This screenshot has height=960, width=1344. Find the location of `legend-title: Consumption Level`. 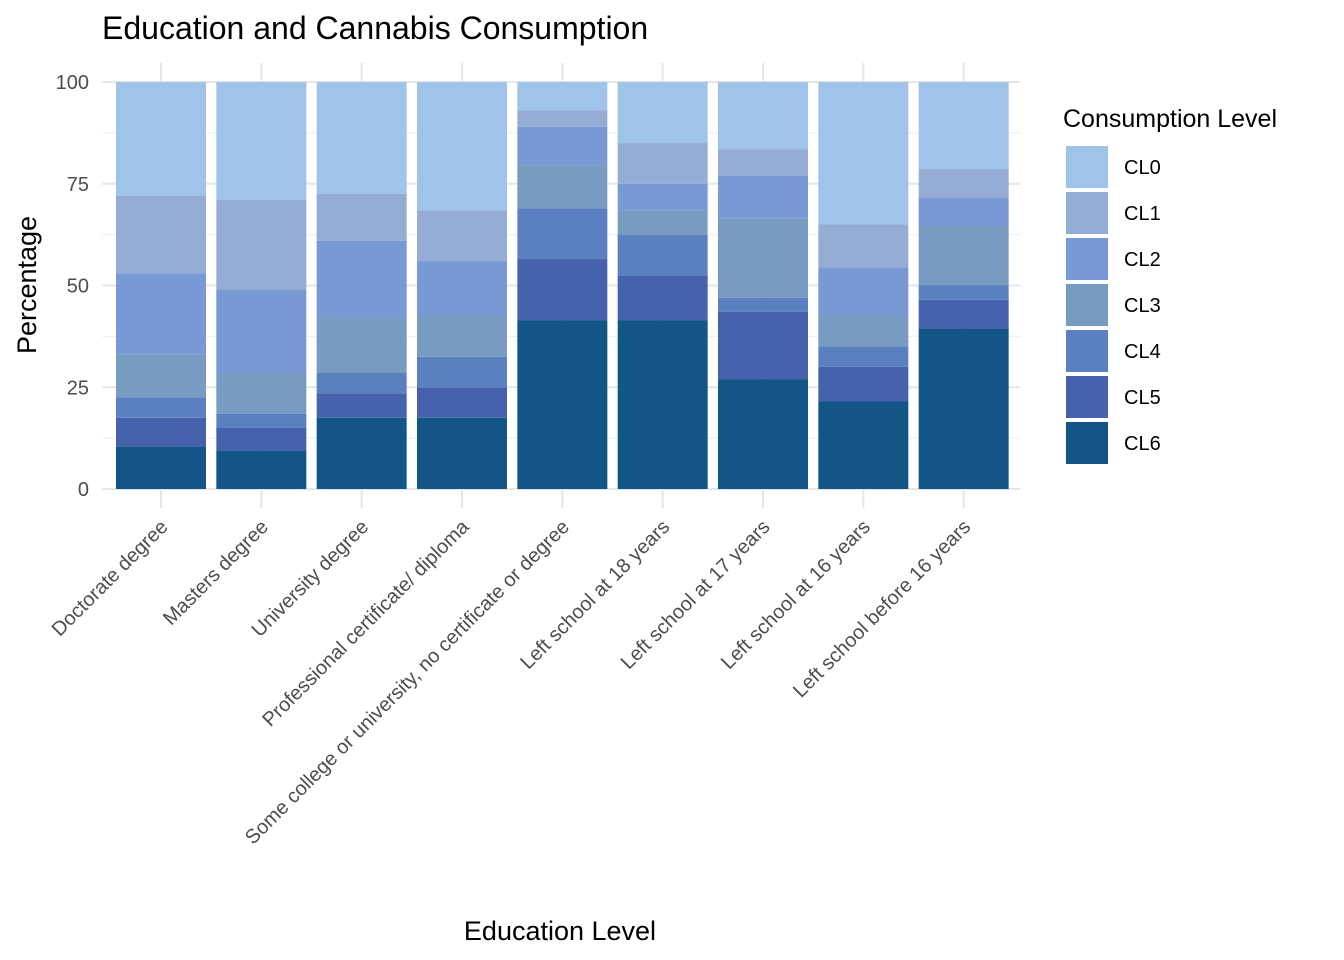

legend-title: Consumption Level is located at coordinates (1170, 119).